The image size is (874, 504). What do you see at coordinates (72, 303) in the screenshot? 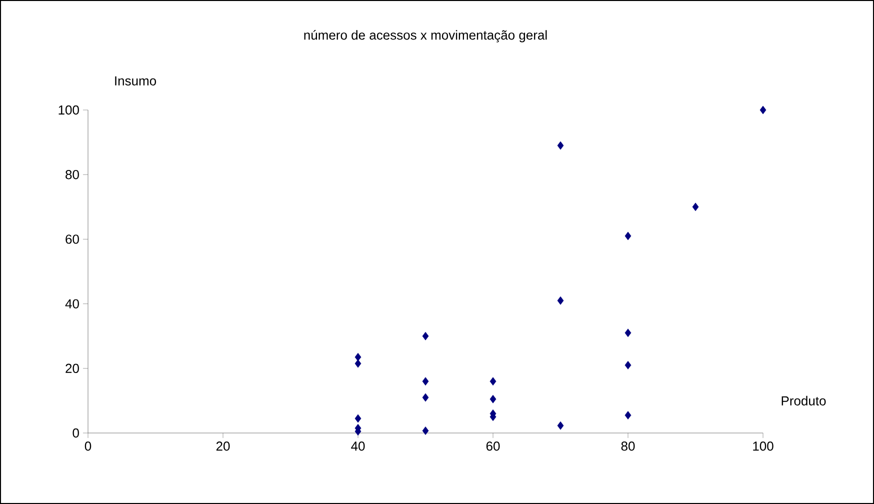
I see `y-tick-label: 40` at bounding box center [72, 303].